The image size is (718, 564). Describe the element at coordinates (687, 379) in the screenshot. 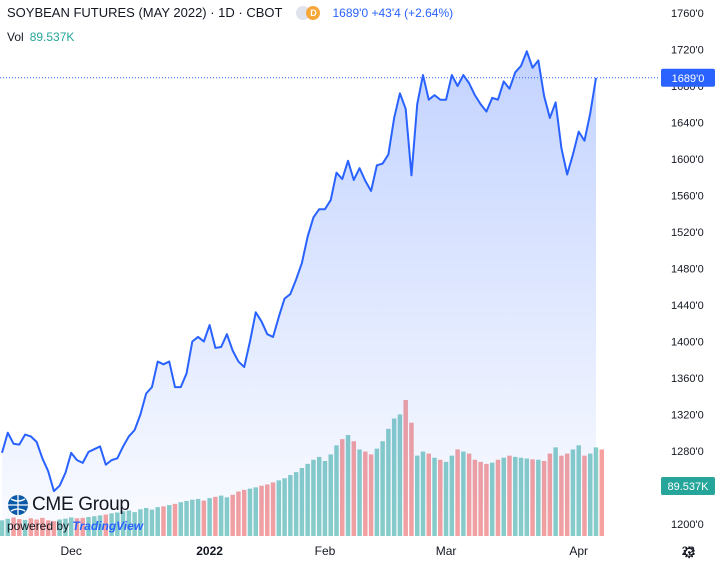

I see `y-tick-label: 1360'0` at that location.